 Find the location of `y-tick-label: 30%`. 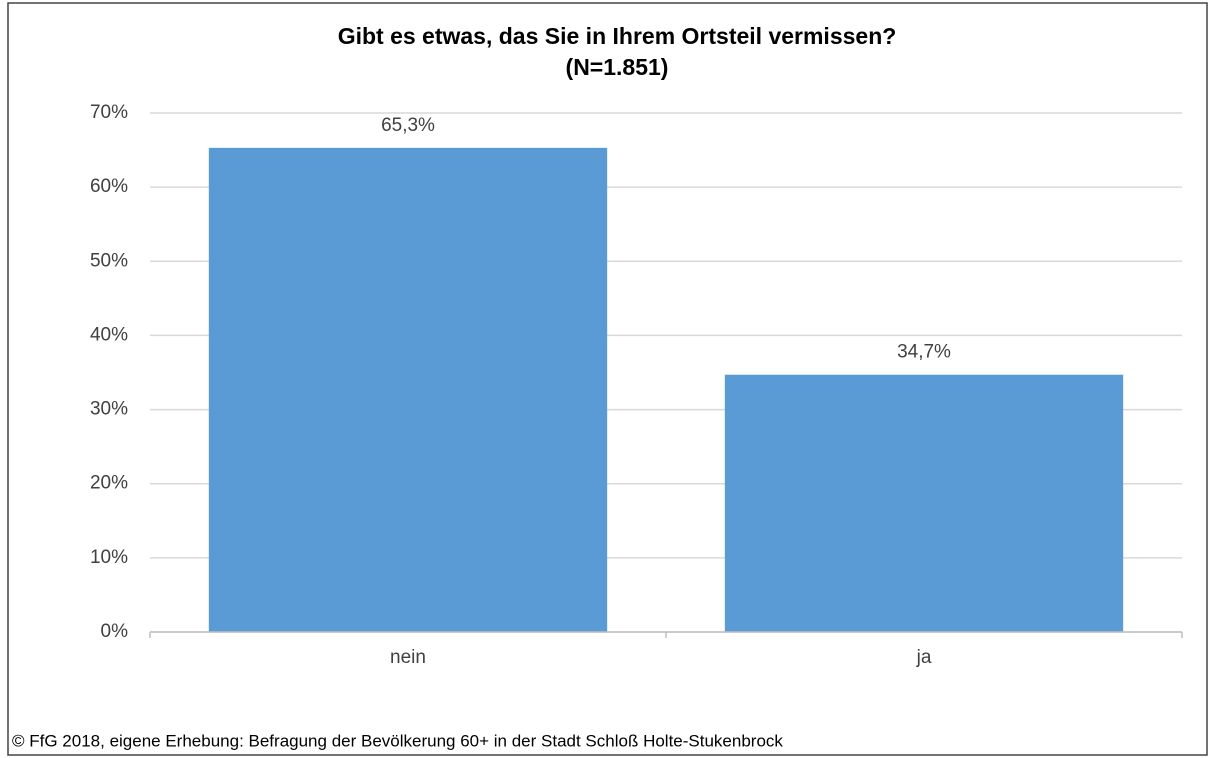

y-tick-label: 30% is located at coordinates (109, 409).